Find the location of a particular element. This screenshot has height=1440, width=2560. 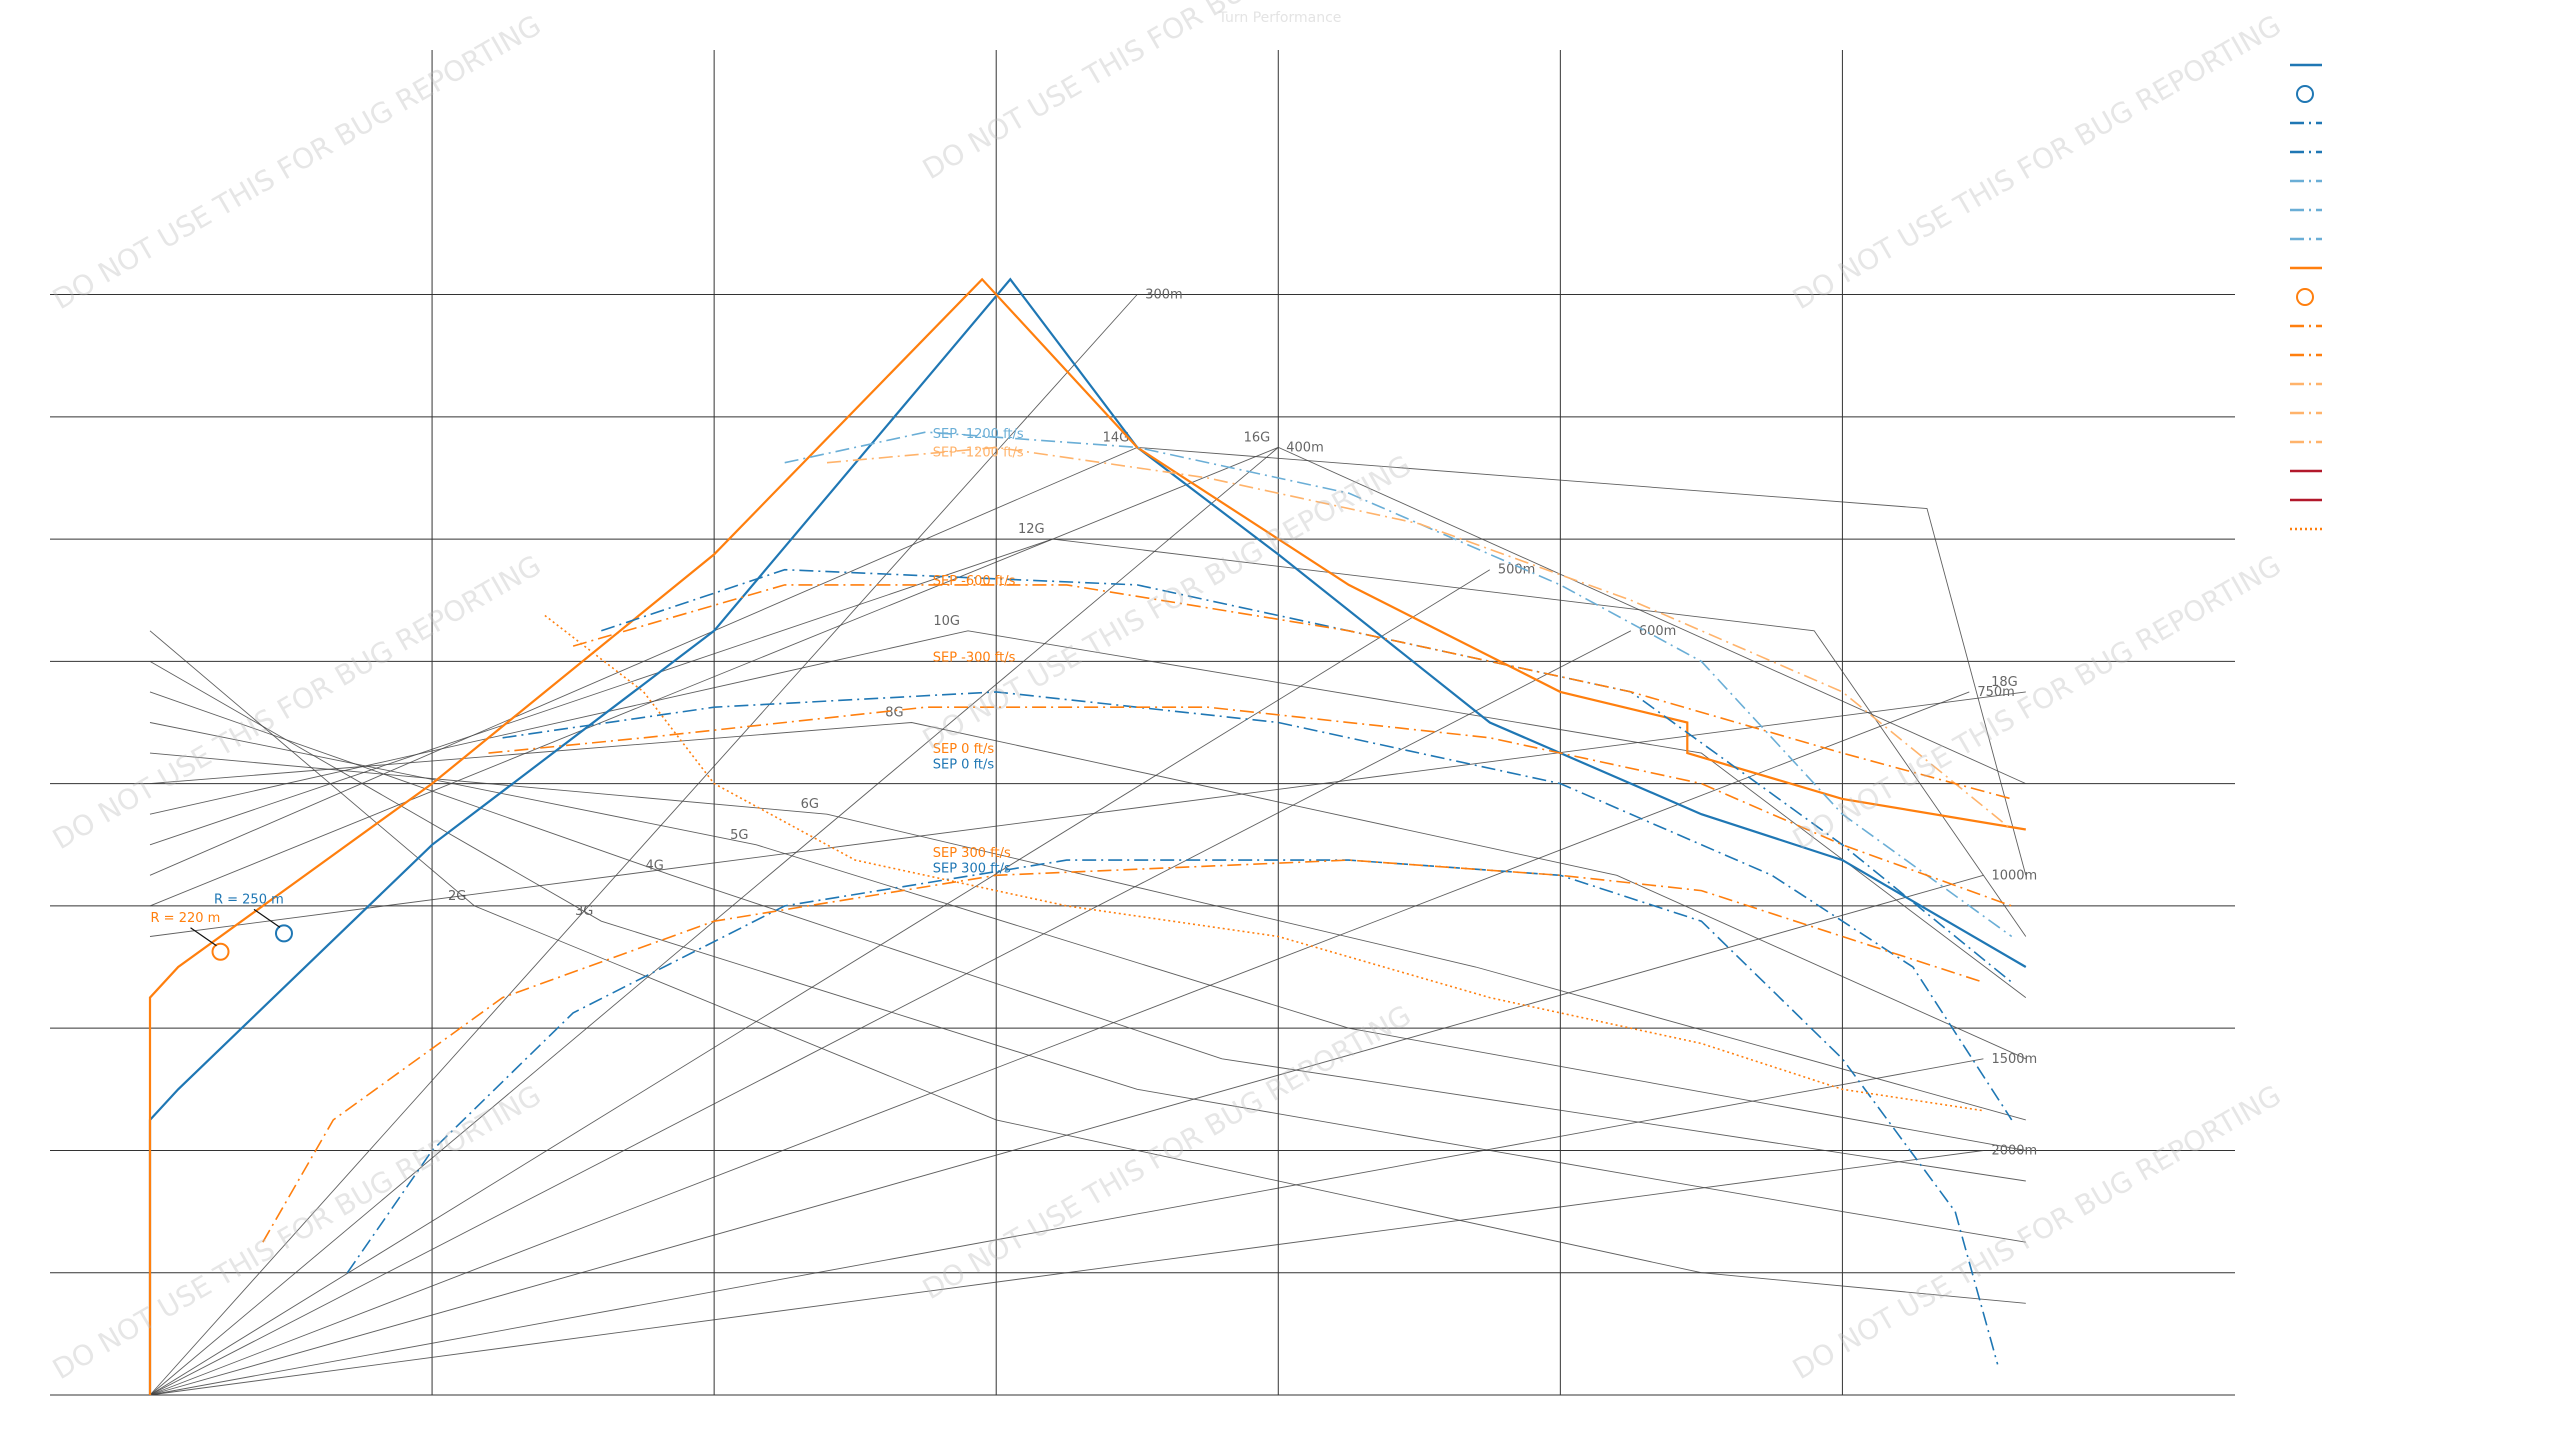

g-load-label: 4G is located at coordinates (654, 865).